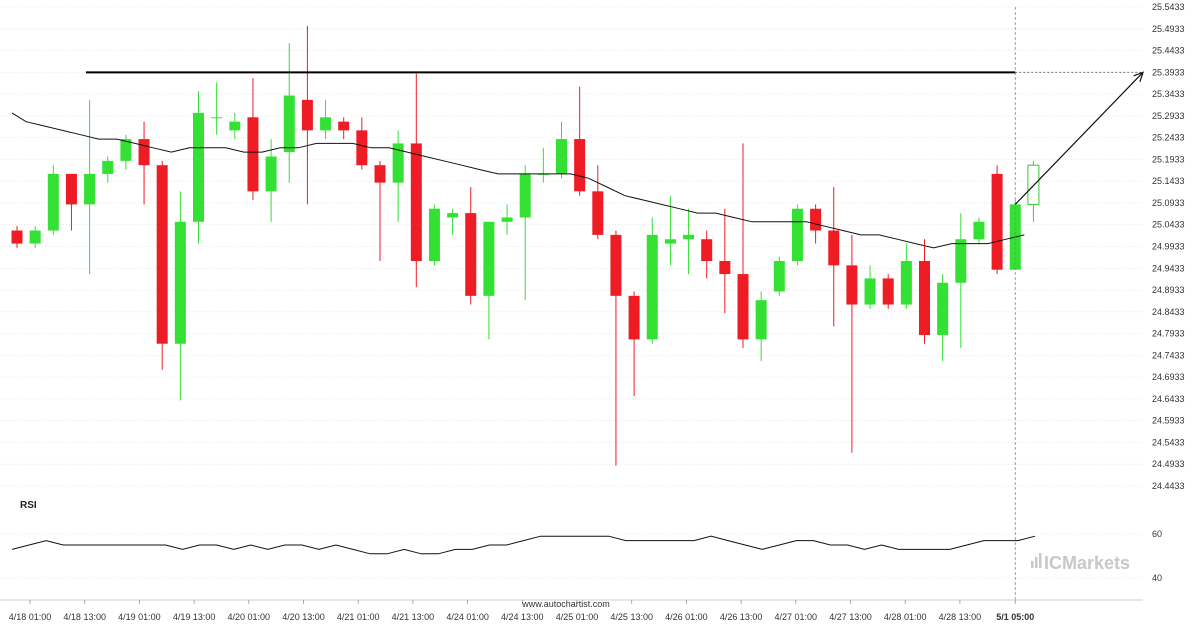 Image resolution: width=1200 pixels, height=630 pixels. I want to click on x-tick-label: 4/27 13:00, so click(850, 617).